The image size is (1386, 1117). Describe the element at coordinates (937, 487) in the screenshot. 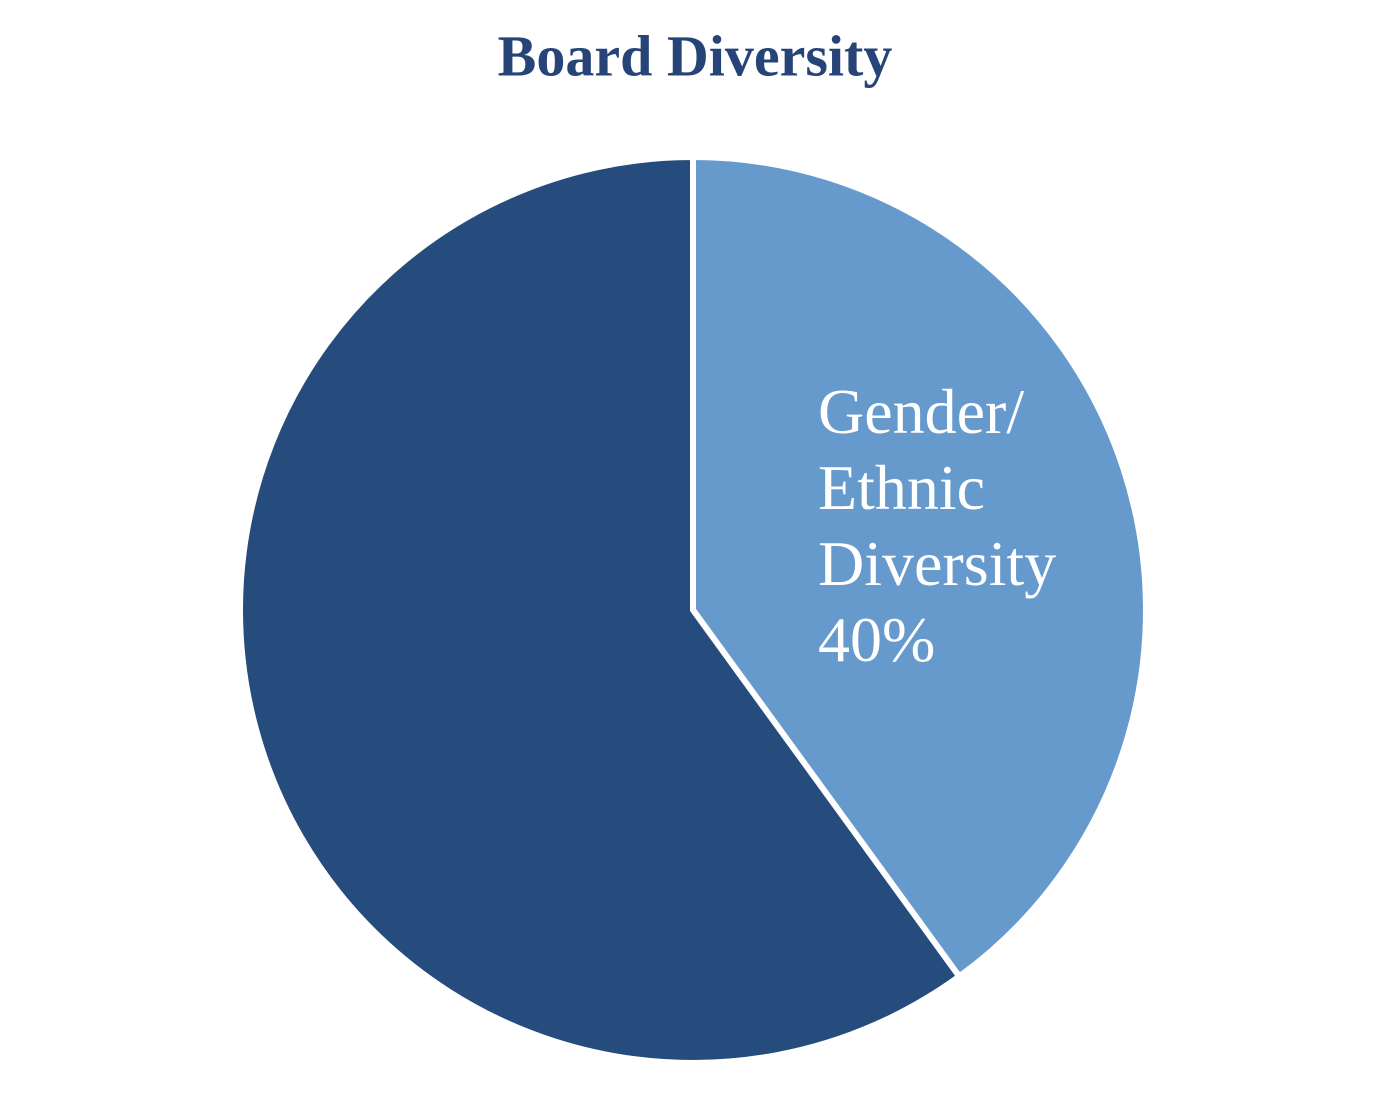

I see `slice-label: Gender/ Ethnic Diversity` at that location.